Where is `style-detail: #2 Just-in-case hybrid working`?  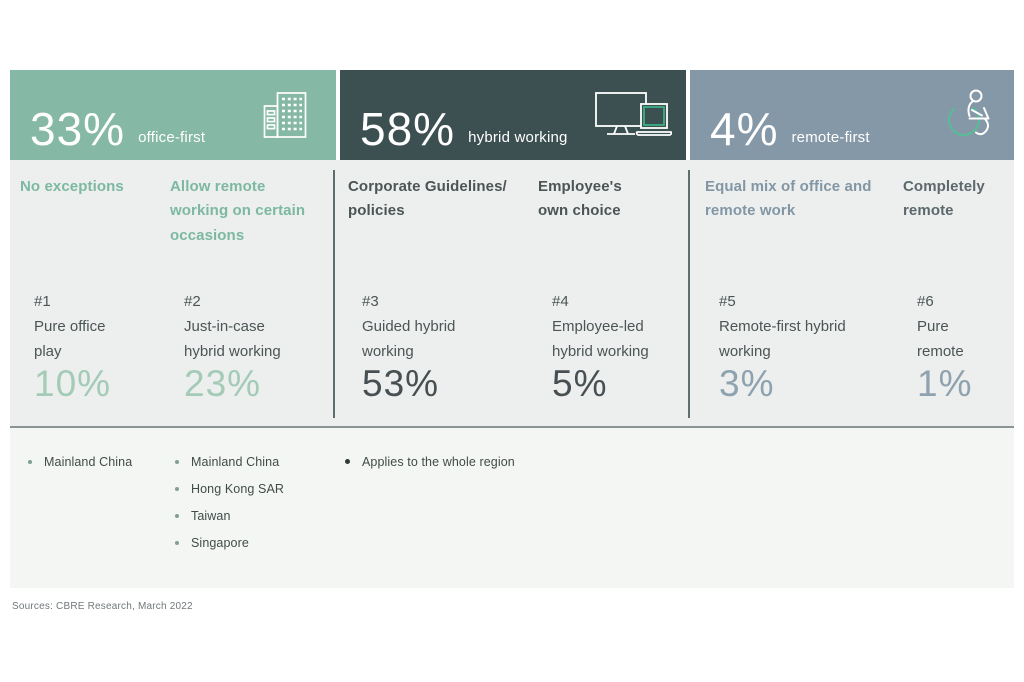 style-detail: #2 Just-in-case hybrid working is located at coordinates (245, 327).